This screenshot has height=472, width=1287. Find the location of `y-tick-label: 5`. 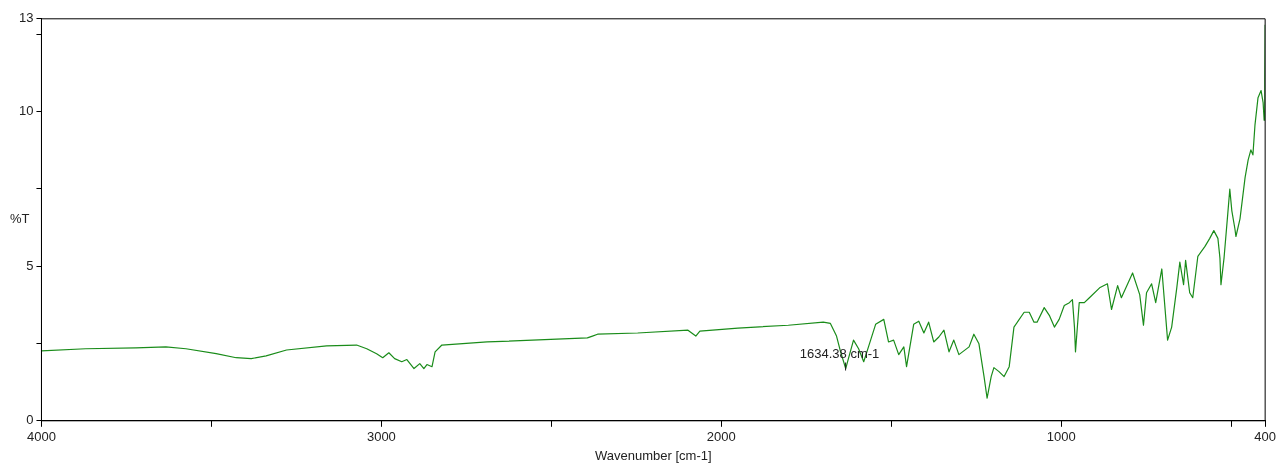

y-tick-label: 5 is located at coordinates (30, 265).